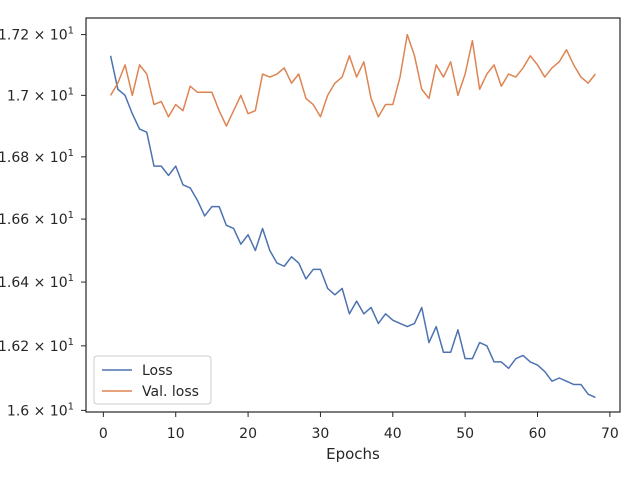  Describe the element at coordinates (40, 410) in the screenshot. I see `y-tick-label: 1.6 × 10¹` at that location.